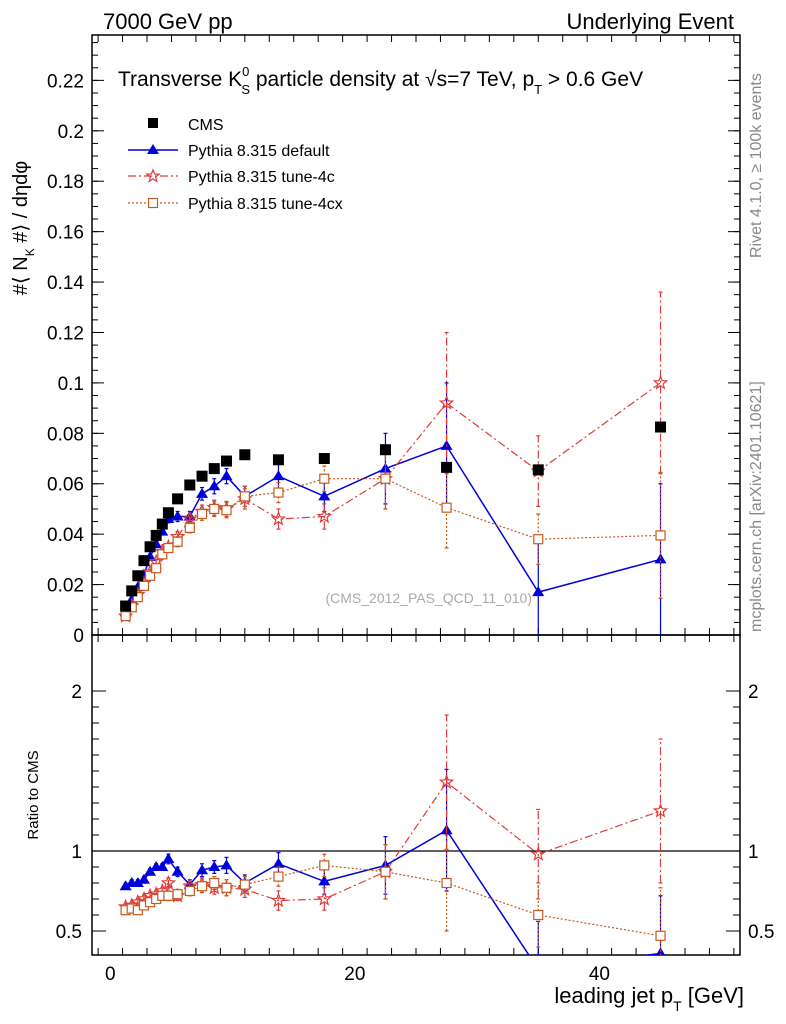 The height and width of the screenshot is (1024, 786). I want to click on main-ytick-label: 0.02, so click(65, 586).